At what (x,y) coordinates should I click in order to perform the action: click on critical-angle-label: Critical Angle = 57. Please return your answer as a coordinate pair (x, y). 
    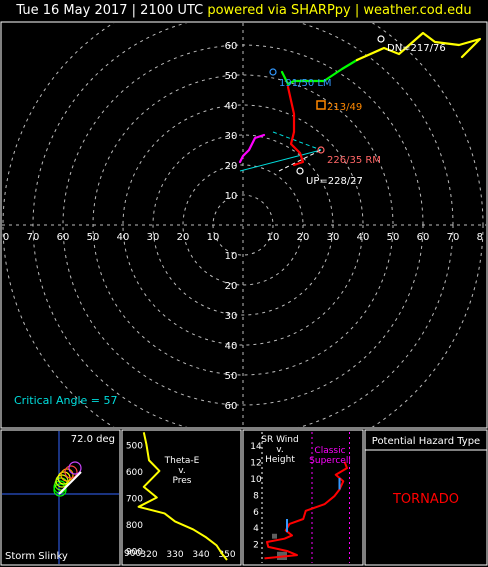
    Looking at the image, I should click on (65, 400).